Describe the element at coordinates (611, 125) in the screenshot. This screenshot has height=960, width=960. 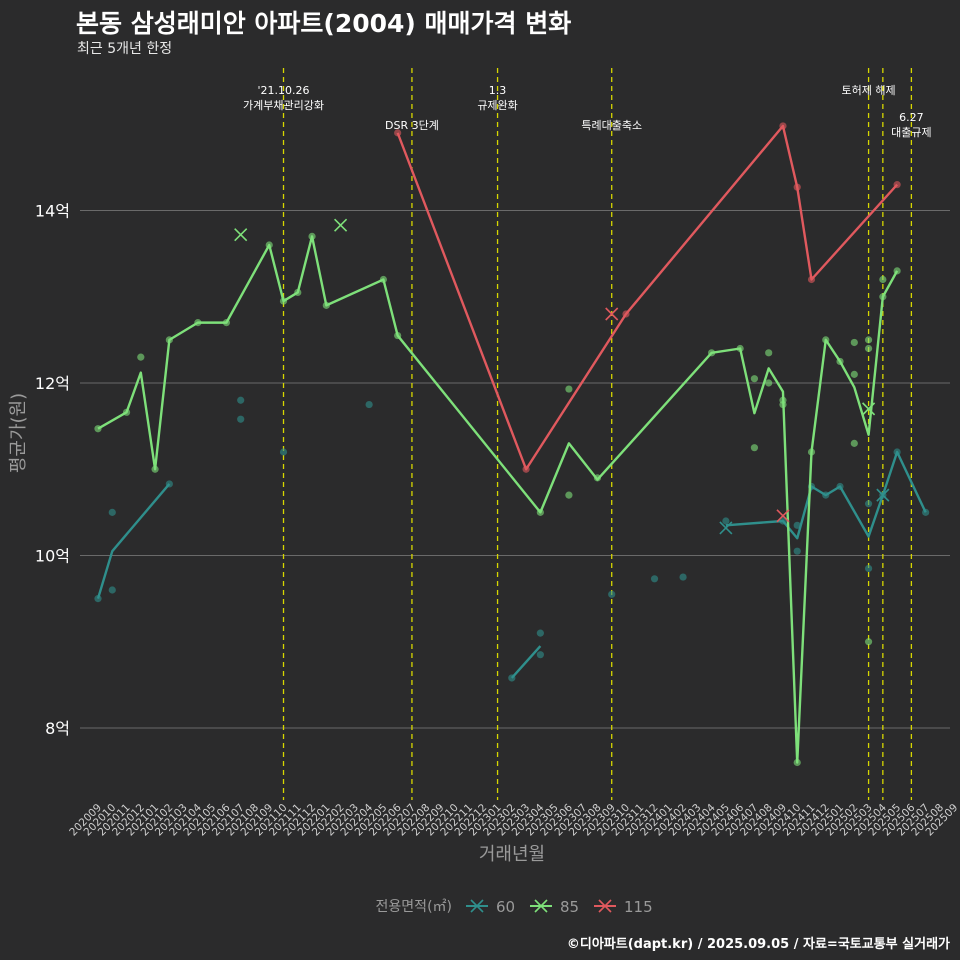
I see `event-annotation: 특례대출축소` at that location.